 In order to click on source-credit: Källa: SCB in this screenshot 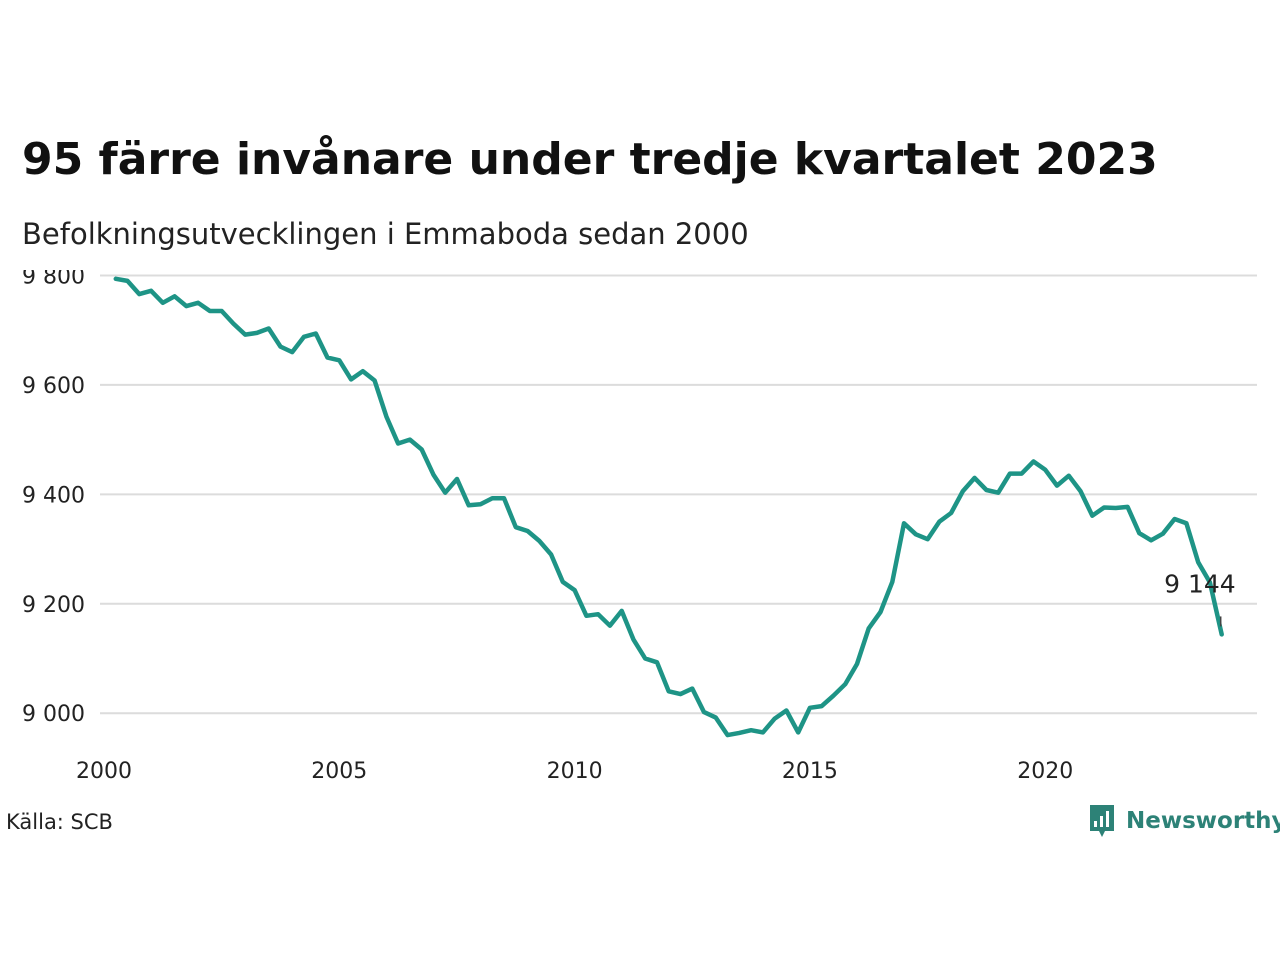, I will do `click(59, 822)`.